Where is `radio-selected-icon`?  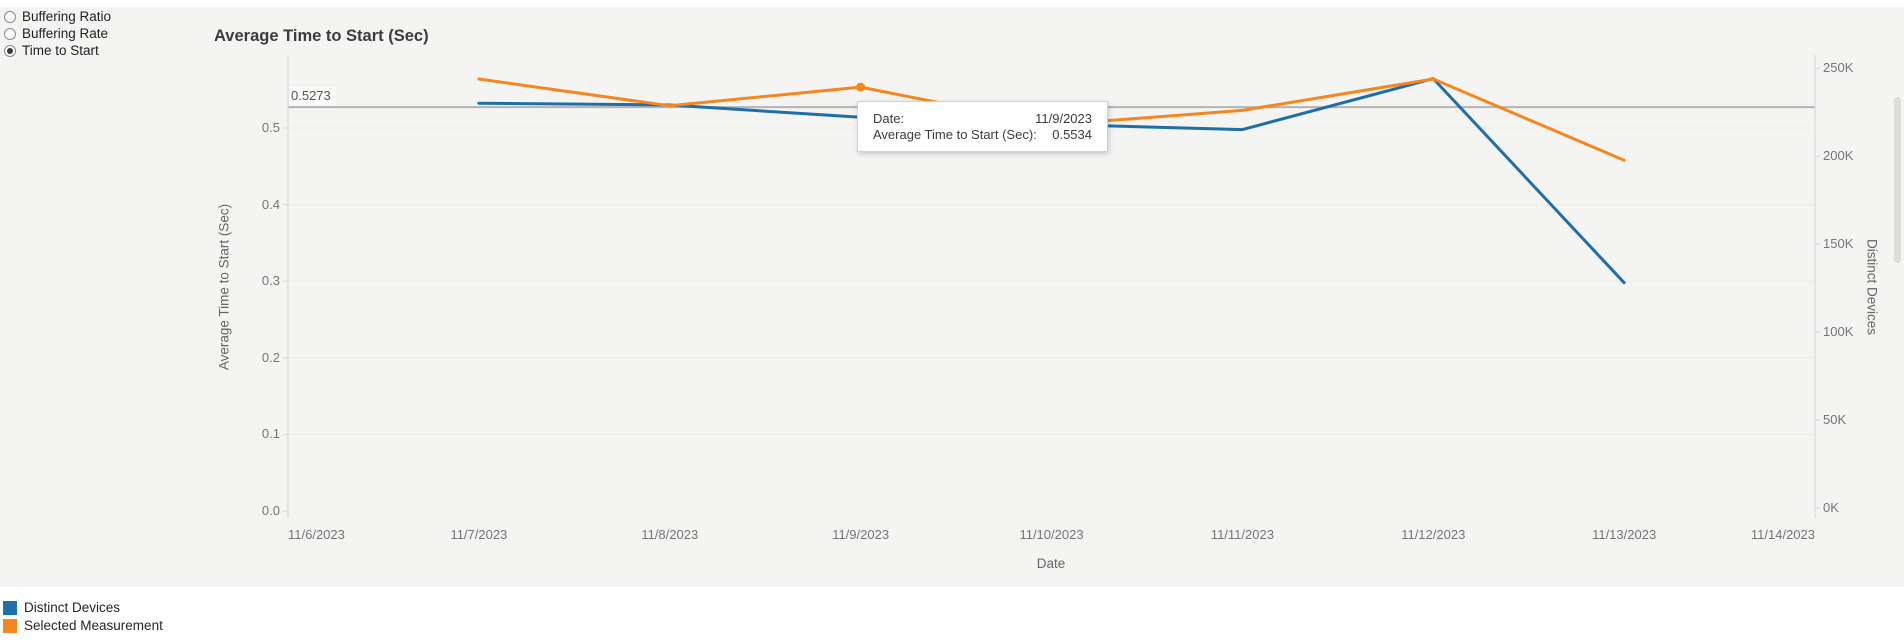 radio-selected-icon is located at coordinates (10, 50).